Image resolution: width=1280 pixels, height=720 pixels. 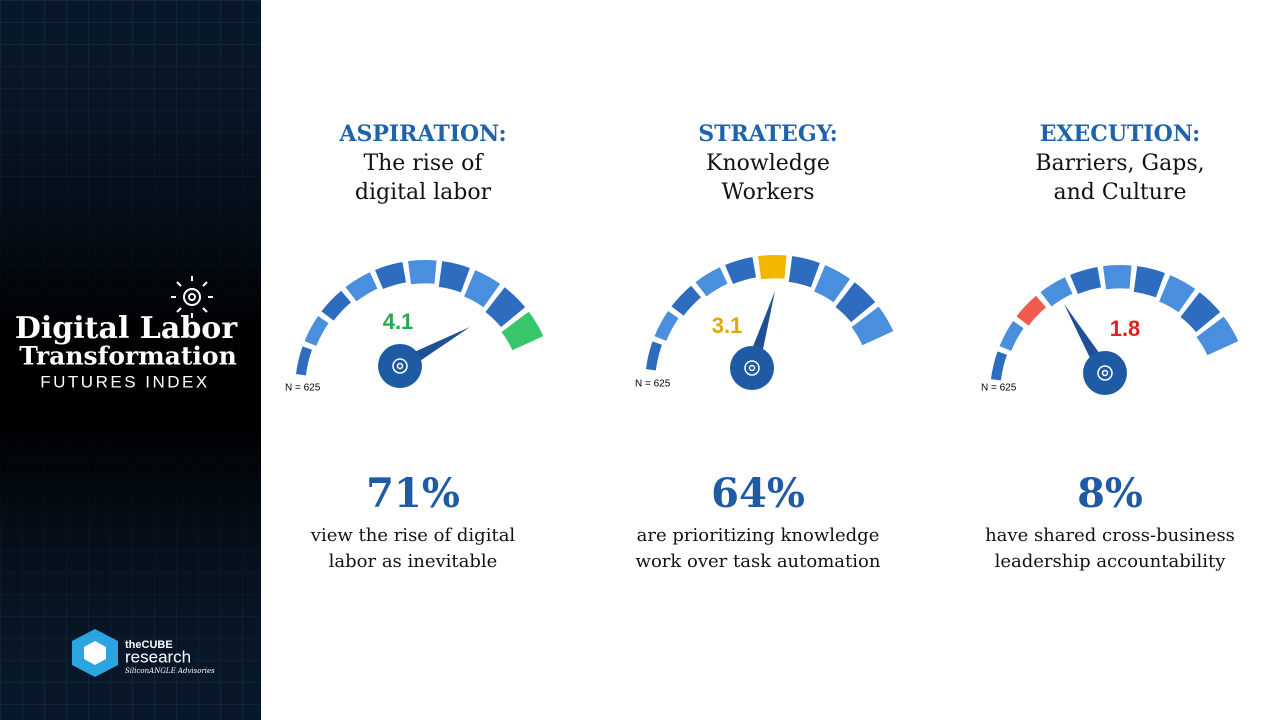 What do you see at coordinates (413, 535) in the screenshot?
I see `stat-description: view the rise of digital` at bounding box center [413, 535].